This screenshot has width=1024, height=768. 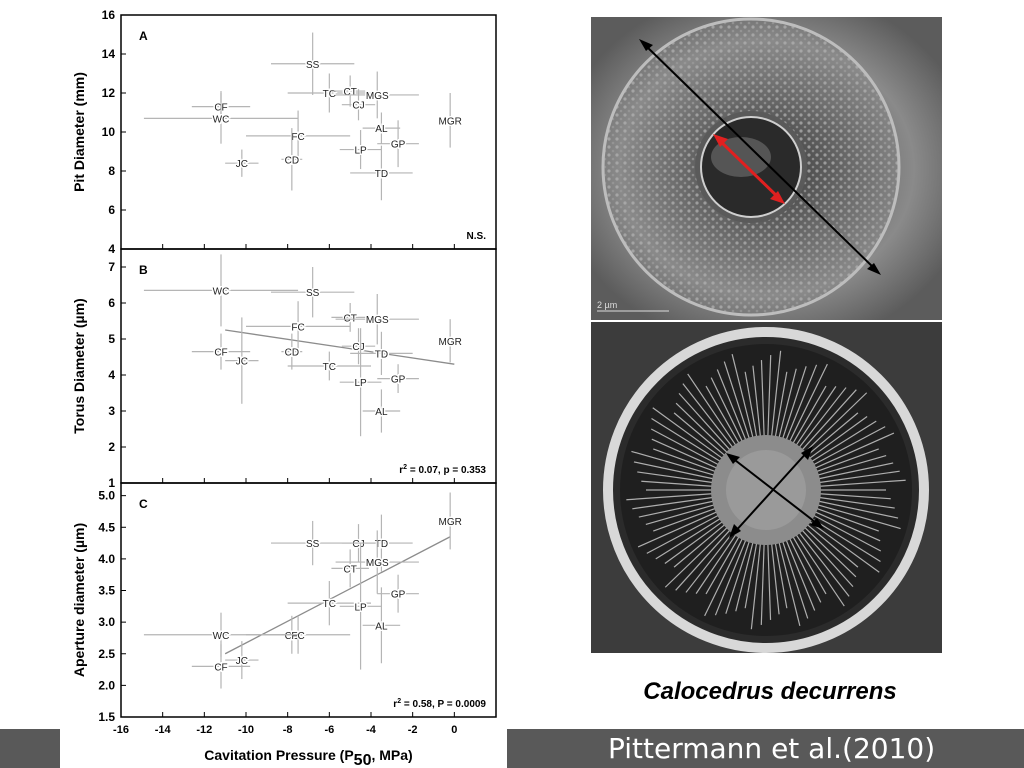 What do you see at coordinates (106, 496) in the screenshot?
I see `y-tick-label: 5.0` at bounding box center [106, 496].